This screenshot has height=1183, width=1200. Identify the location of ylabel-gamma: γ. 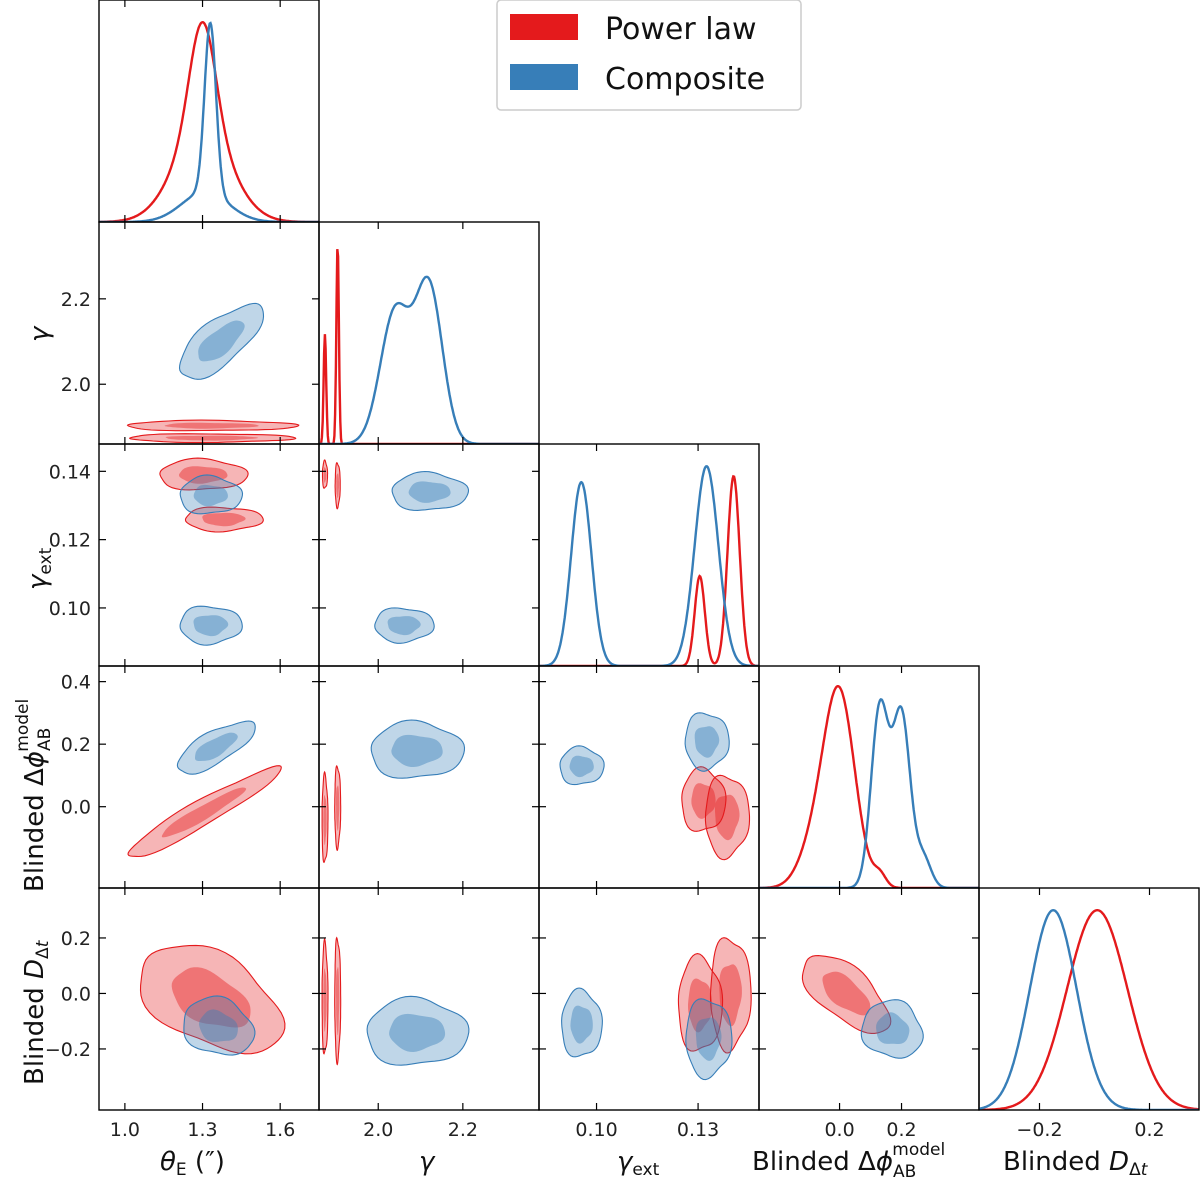
(40, 333).